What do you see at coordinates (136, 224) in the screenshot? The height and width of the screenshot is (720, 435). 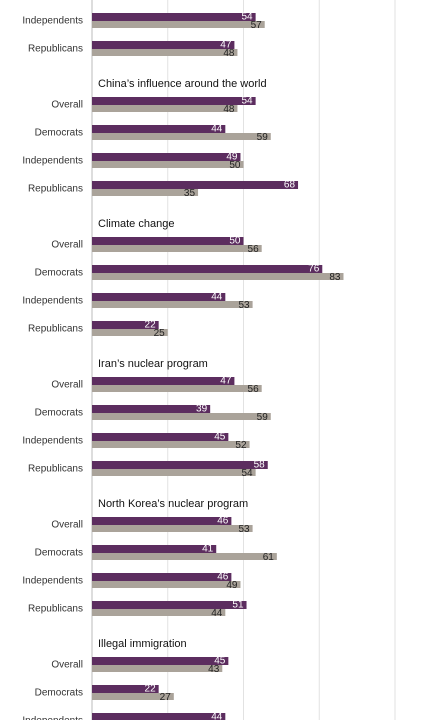 I see `section-title: Climate change` at bounding box center [136, 224].